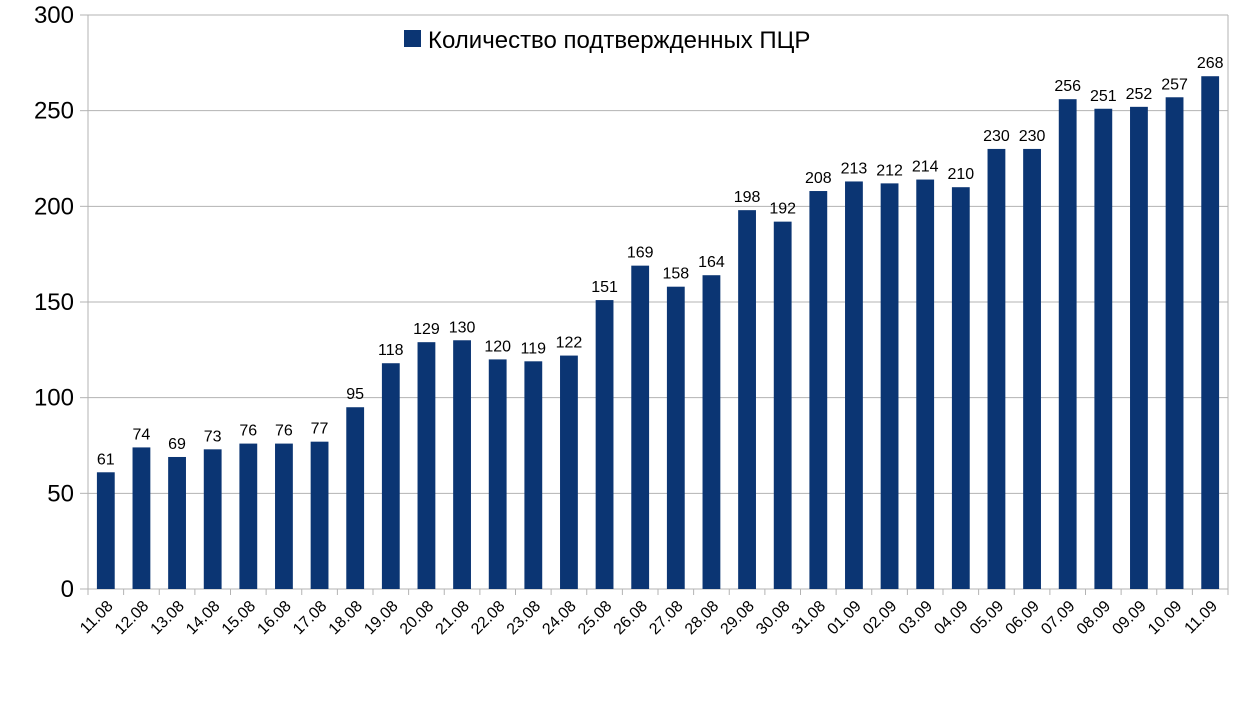 This screenshot has width=1250, height=703. Describe the element at coordinates (711, 262) in the screenshot. I see `data-label: 164` at that location.